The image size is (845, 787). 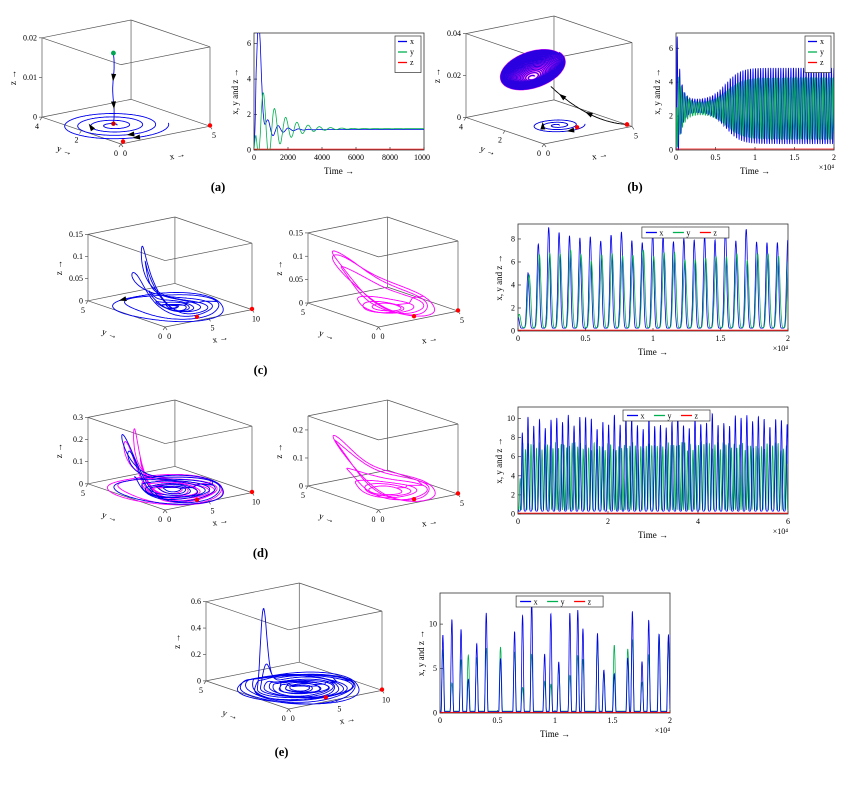 What do you see at coordinates (454, 75) in the screenshot?
I see `svg-text: 0.02` at bounding box center [454, 75].